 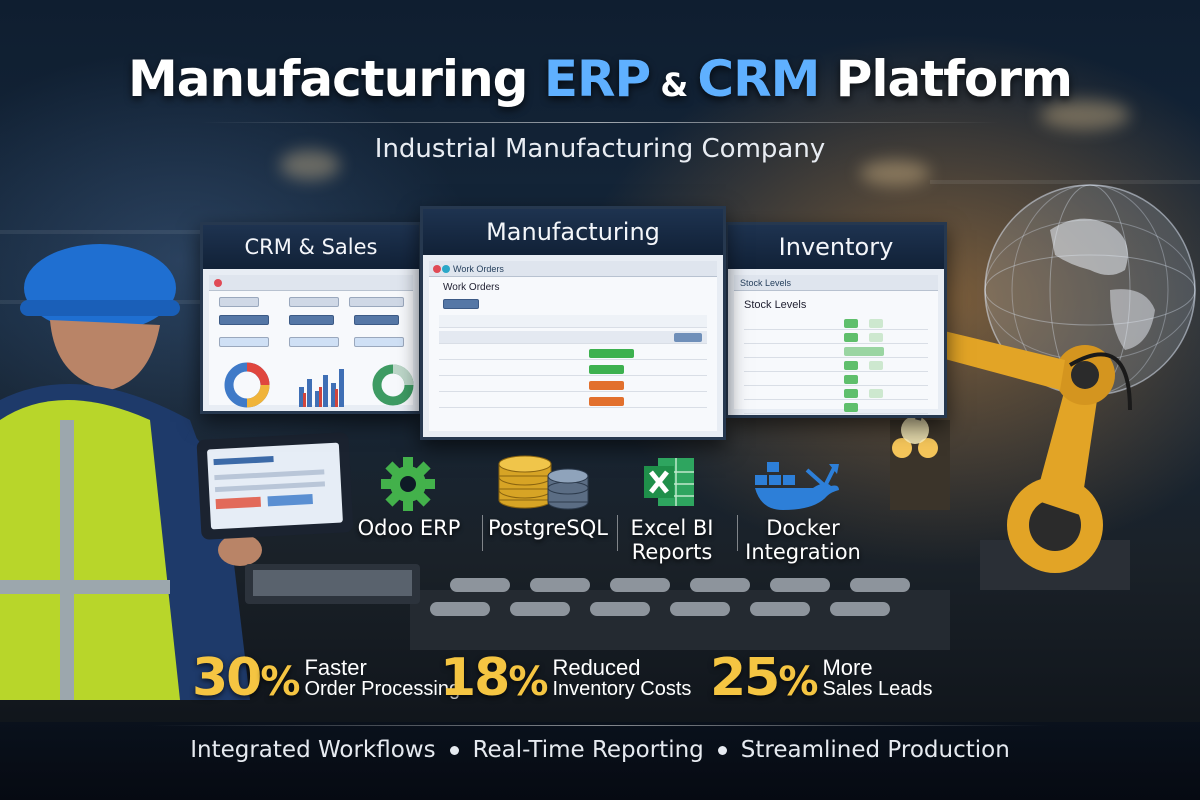 I want to click on stat-order-processing: 30% Faster Order Processing, so click(x=326, y=678).